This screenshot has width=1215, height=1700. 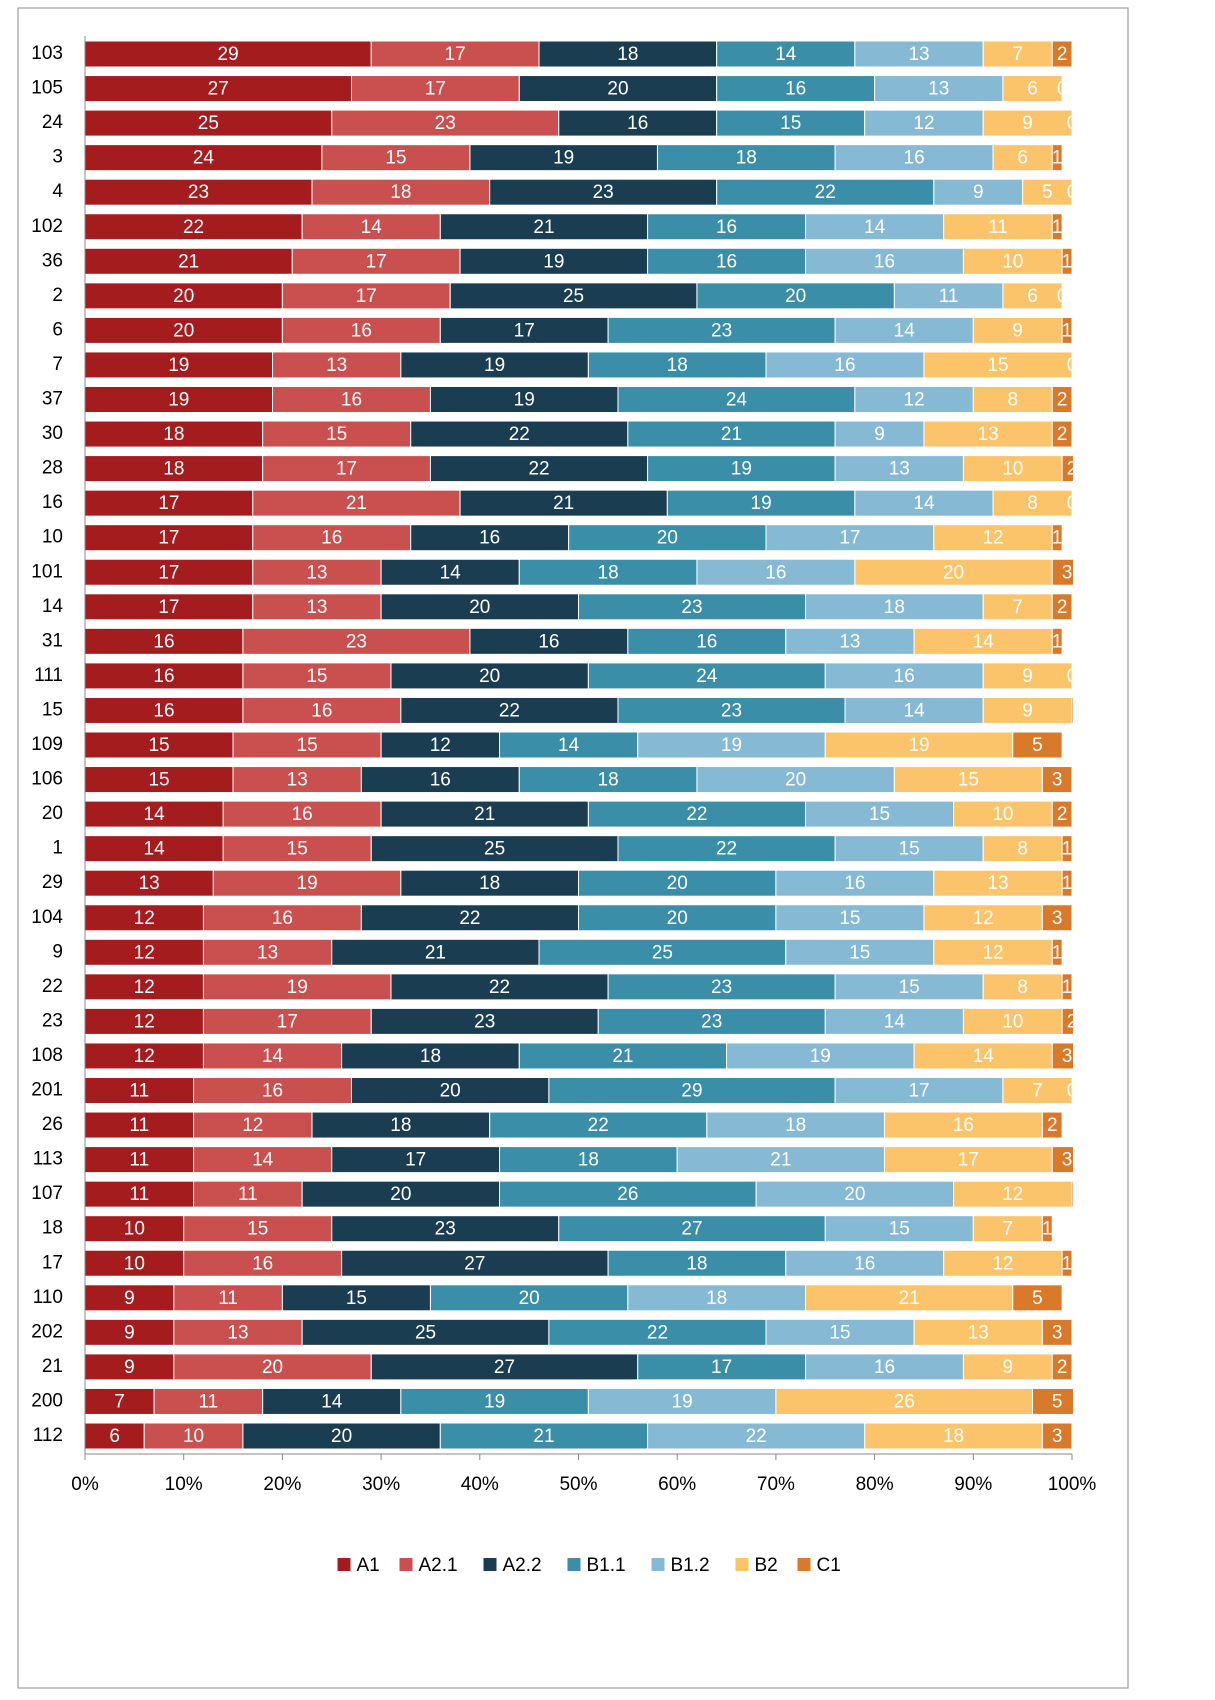 I want to click on y-tick-label: 3, so click(x=57, y=157).